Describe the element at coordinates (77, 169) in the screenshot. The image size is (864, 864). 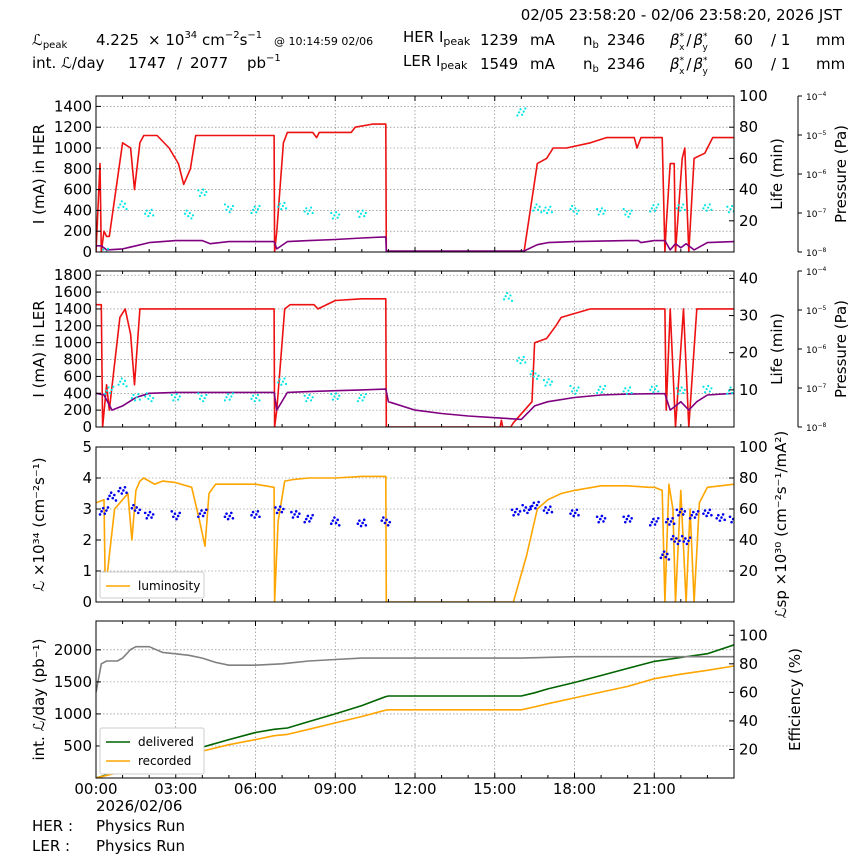
I see `y-tick-label: 800` at that location.